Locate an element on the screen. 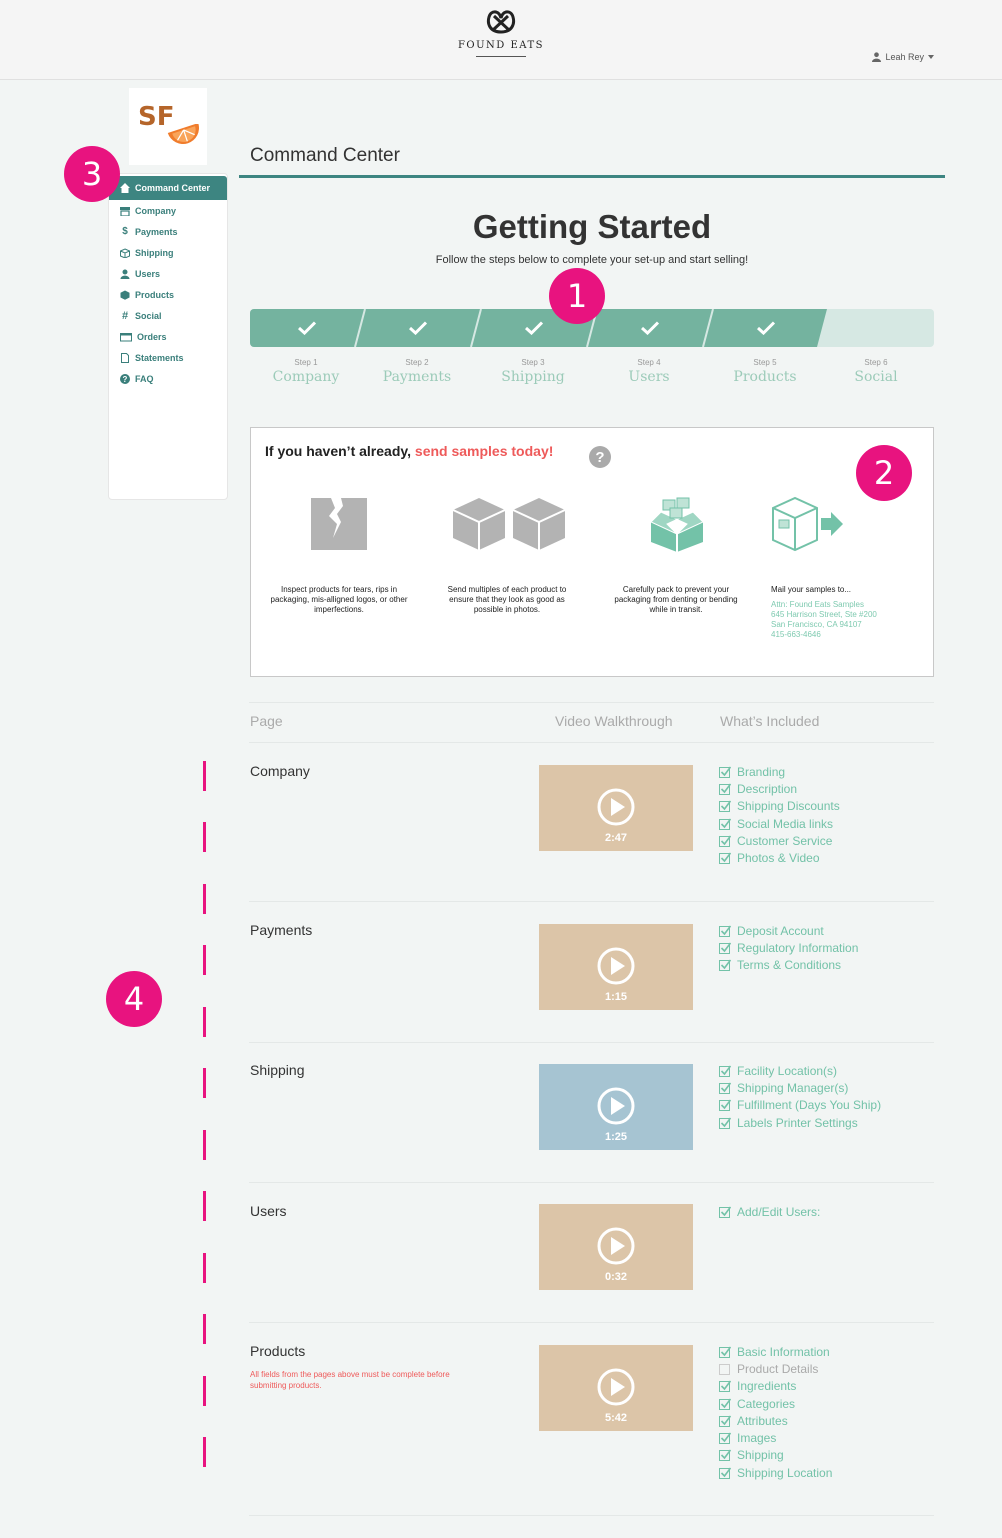 Image resolution: width=1002 pixels, height=1538 pixels. play-icon is located at coordinates (616, 1246).